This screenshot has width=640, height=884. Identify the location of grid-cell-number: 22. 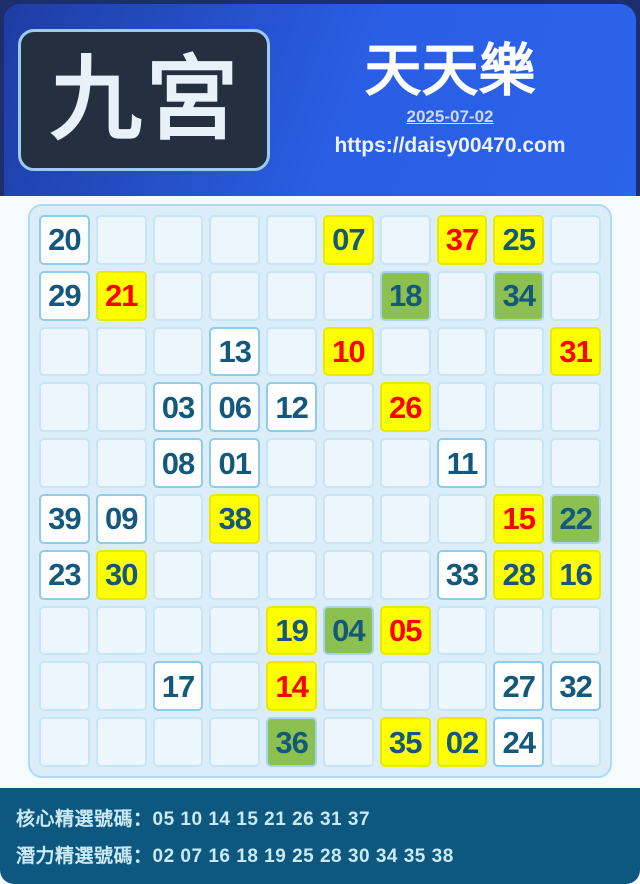
(575, 518).